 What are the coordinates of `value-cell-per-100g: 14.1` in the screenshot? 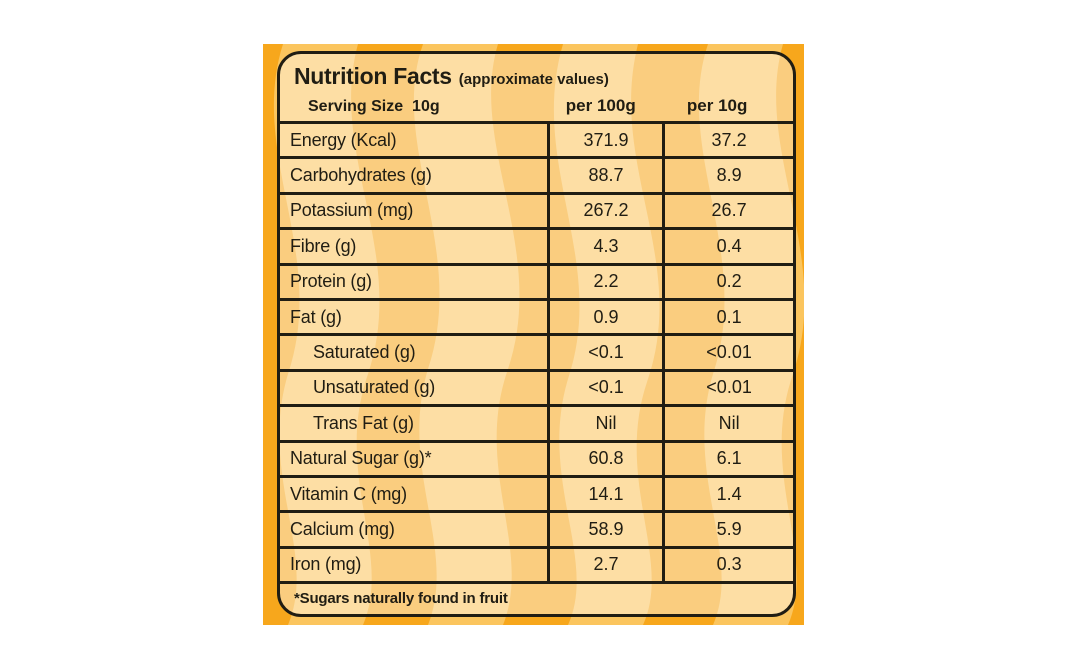 It's located at (604, 494).